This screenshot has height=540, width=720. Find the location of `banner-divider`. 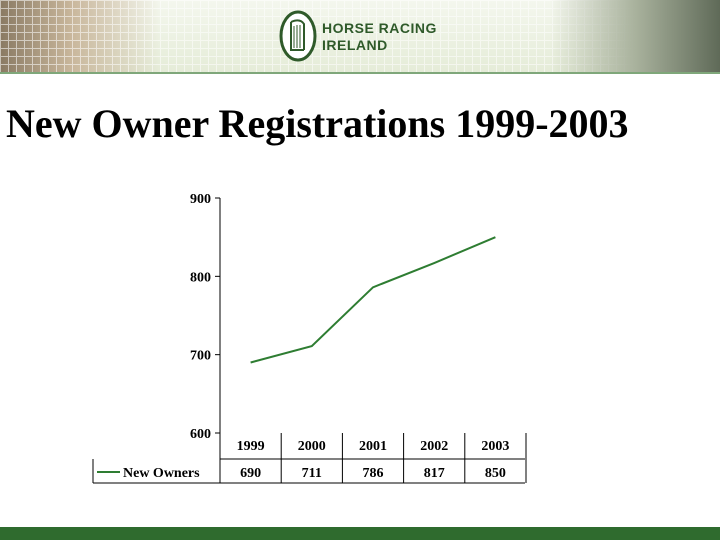

banner-divider is located at coordinates (360, 73).